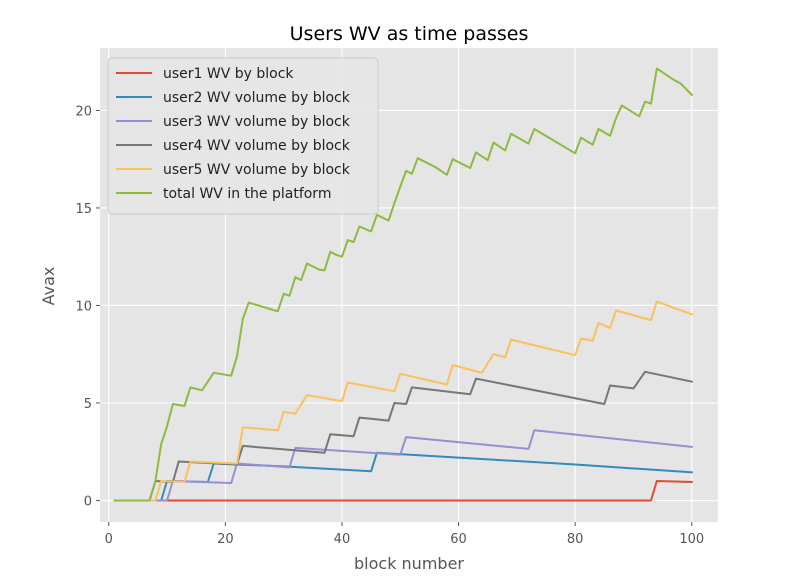  Describe the element at coordinates (257, 170) in the screenshot. I see `legend-label: user5 WV volume by block` at that location.